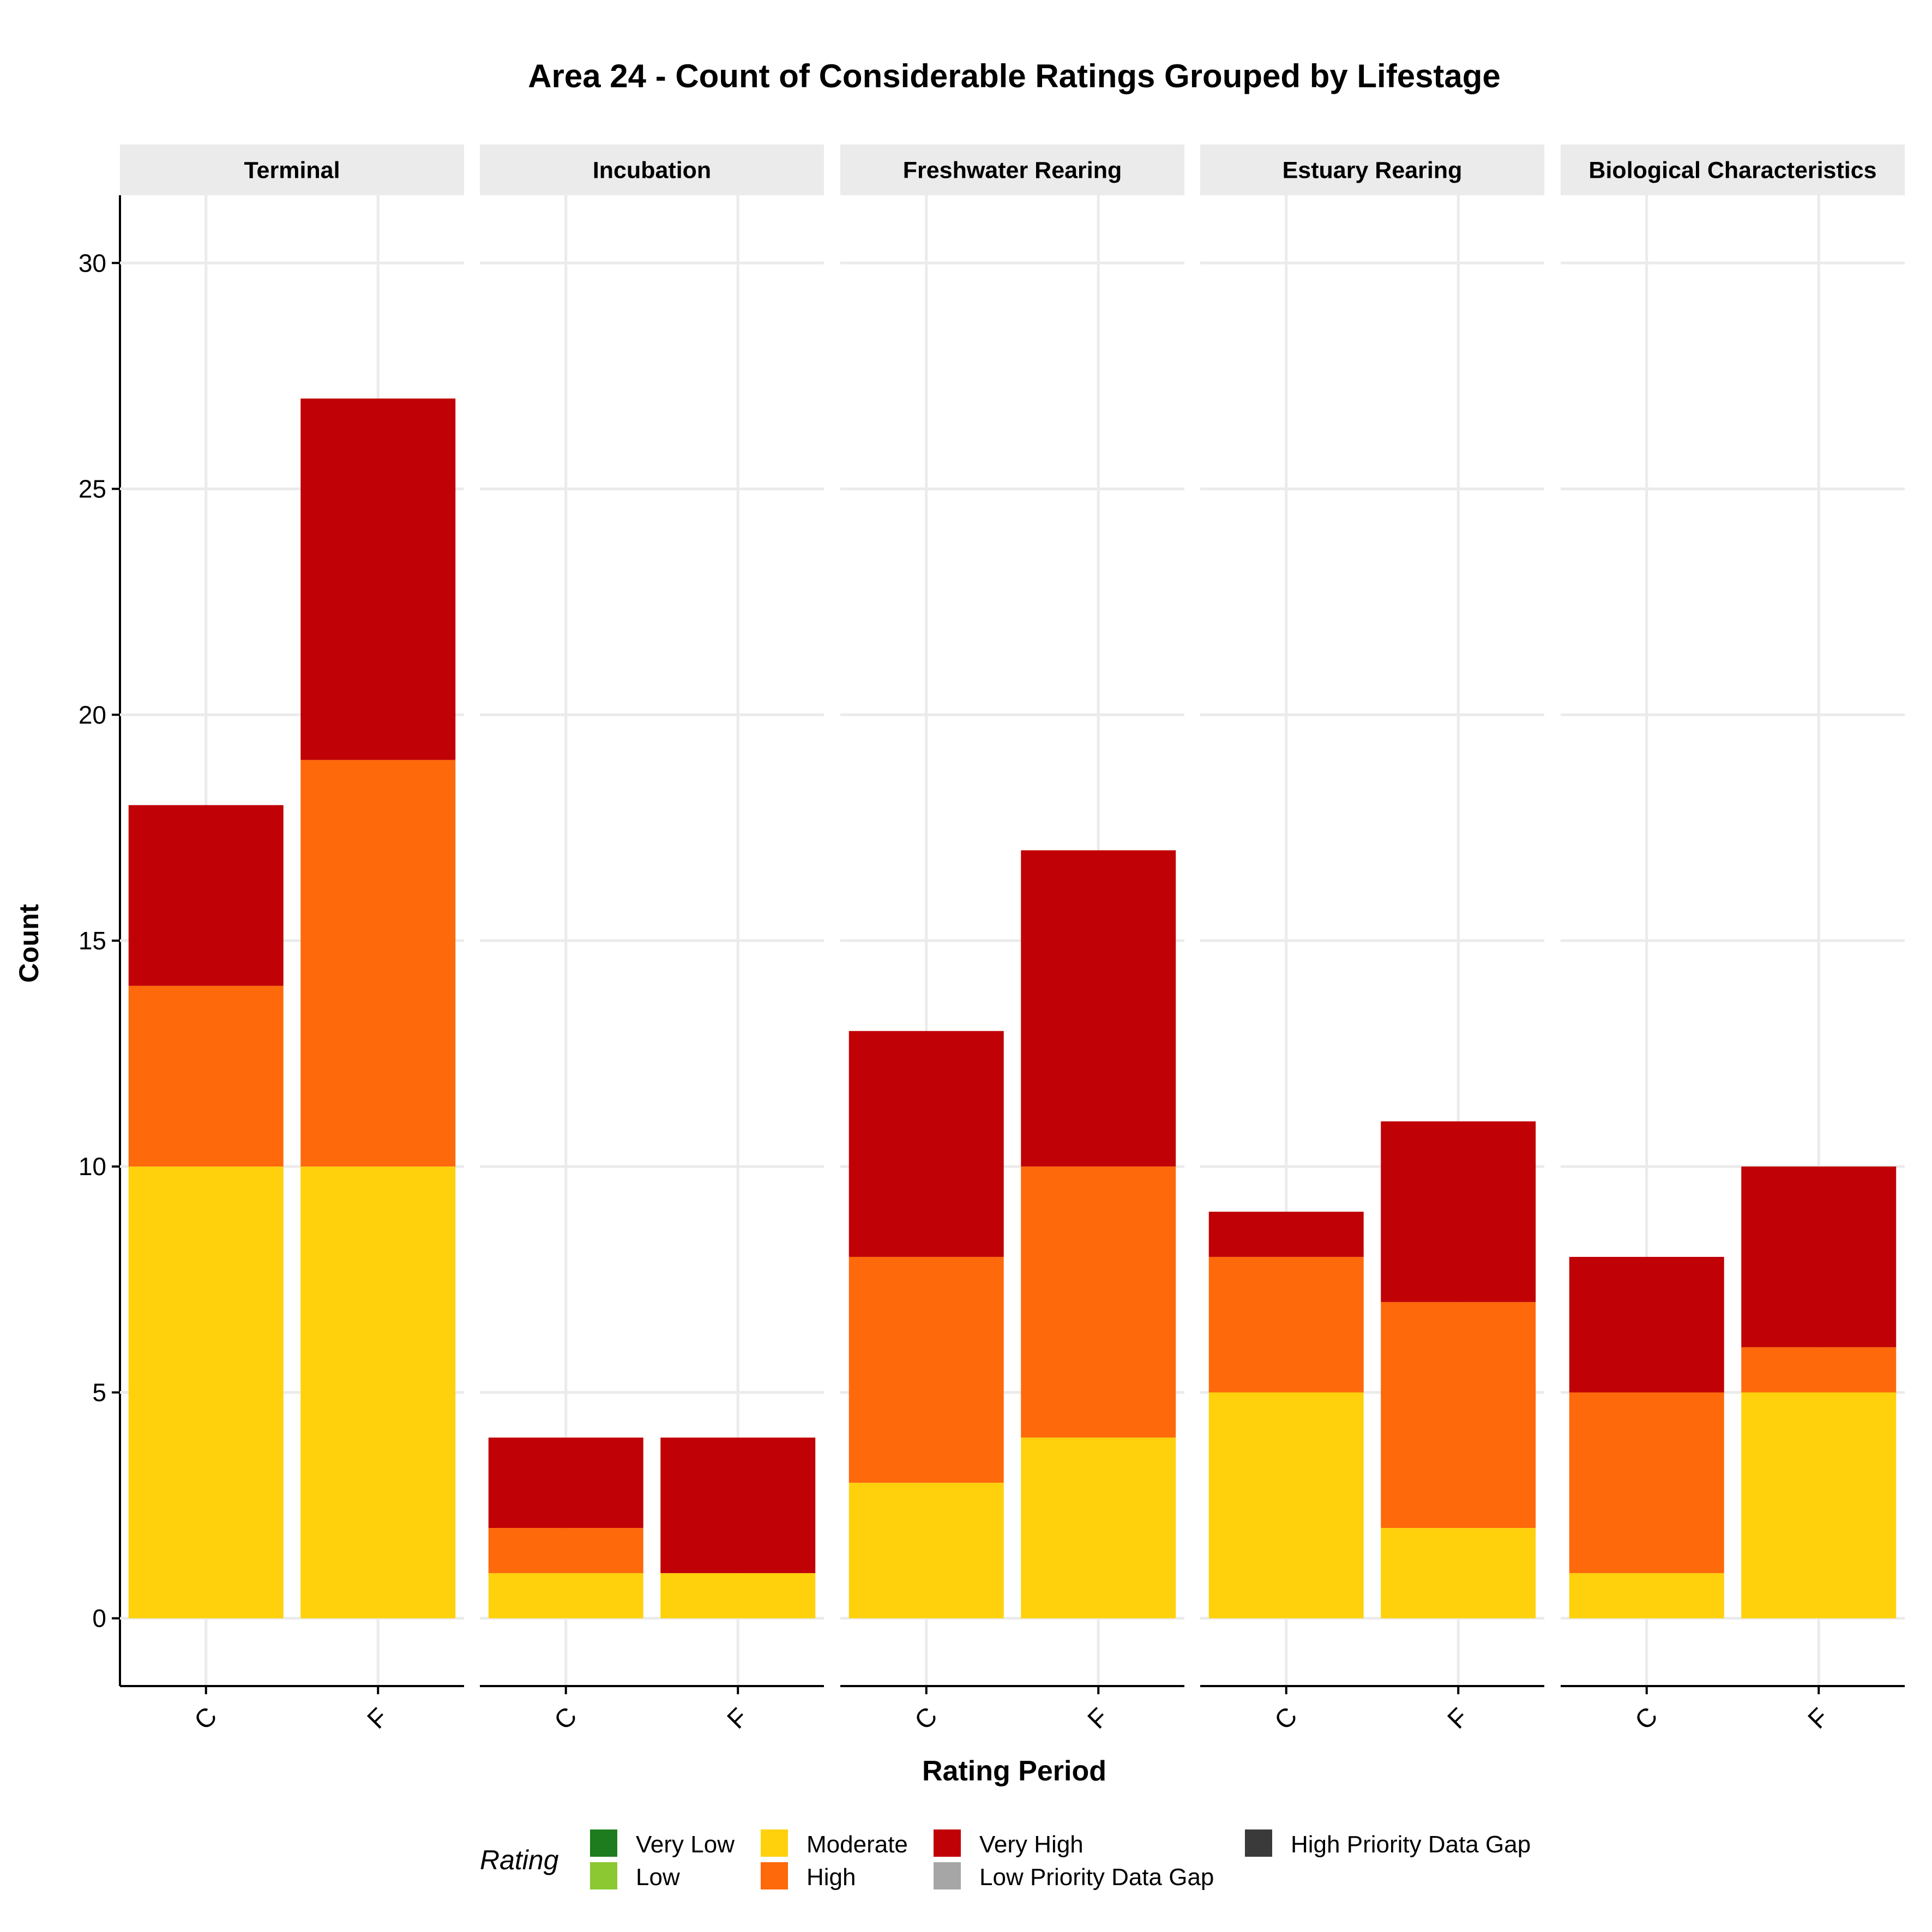  I want to click on facet-panel: Biological Characteristics C F, so click(1733, 940).